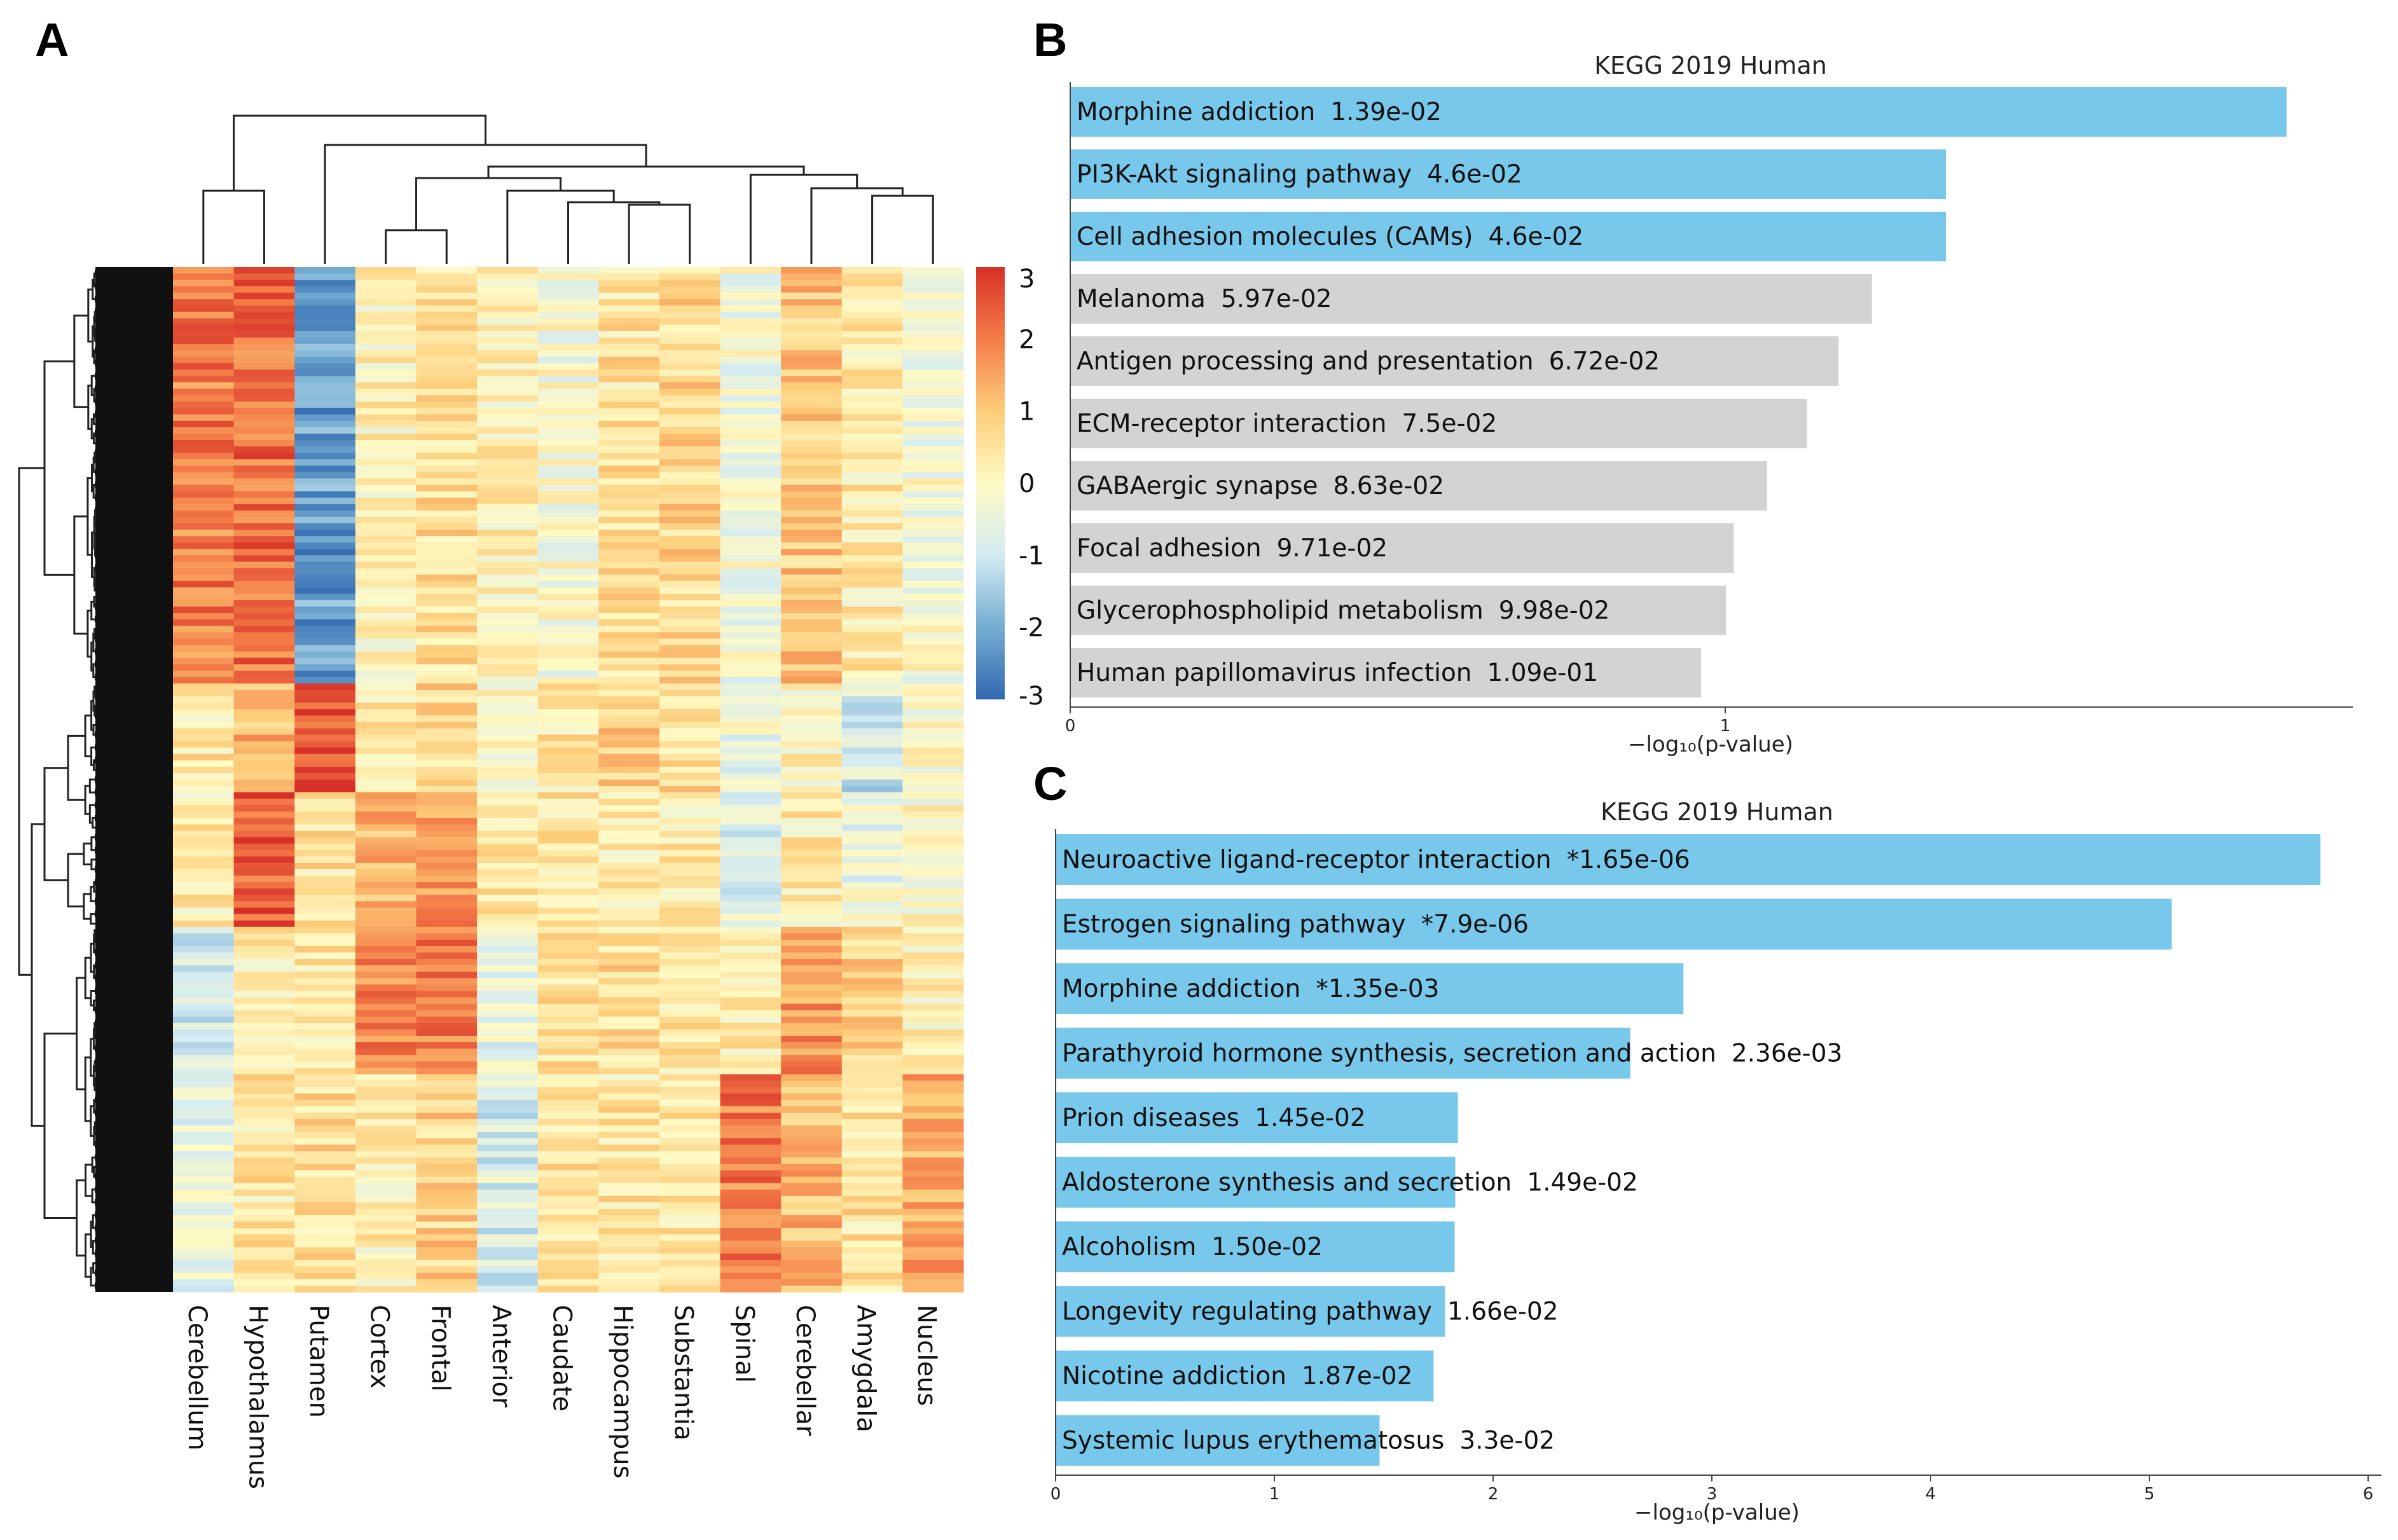  Describe the element at coordinates (1343, 1053) in the screenshot. I see `bar` at that location.